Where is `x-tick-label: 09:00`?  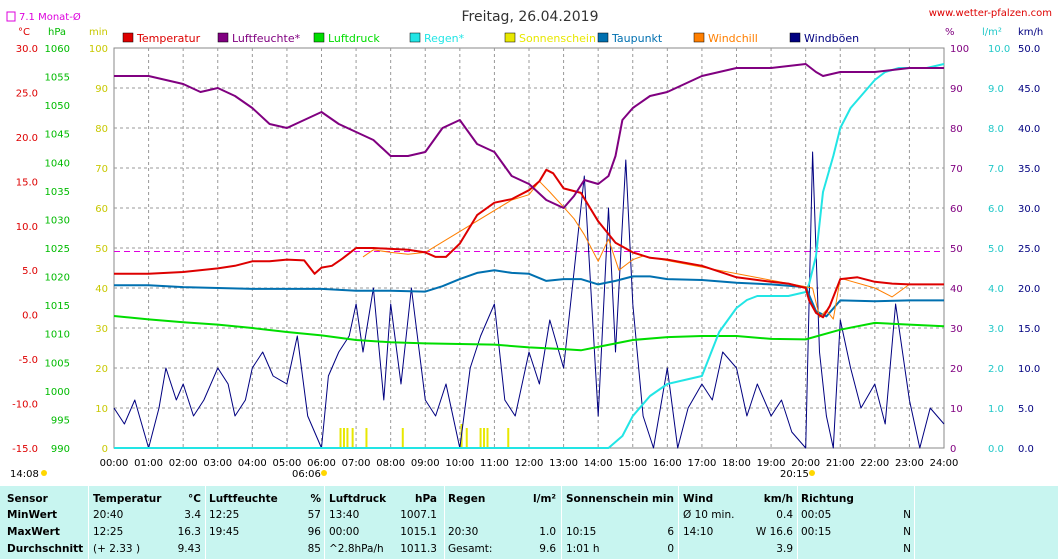
x-tick-label: 09:00 is located at coordinates (425, 463).